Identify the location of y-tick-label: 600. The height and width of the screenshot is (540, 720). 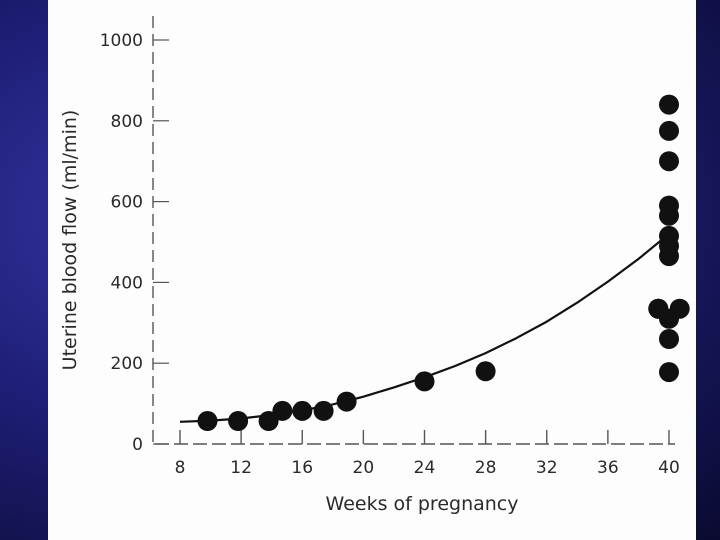
(127, 203).